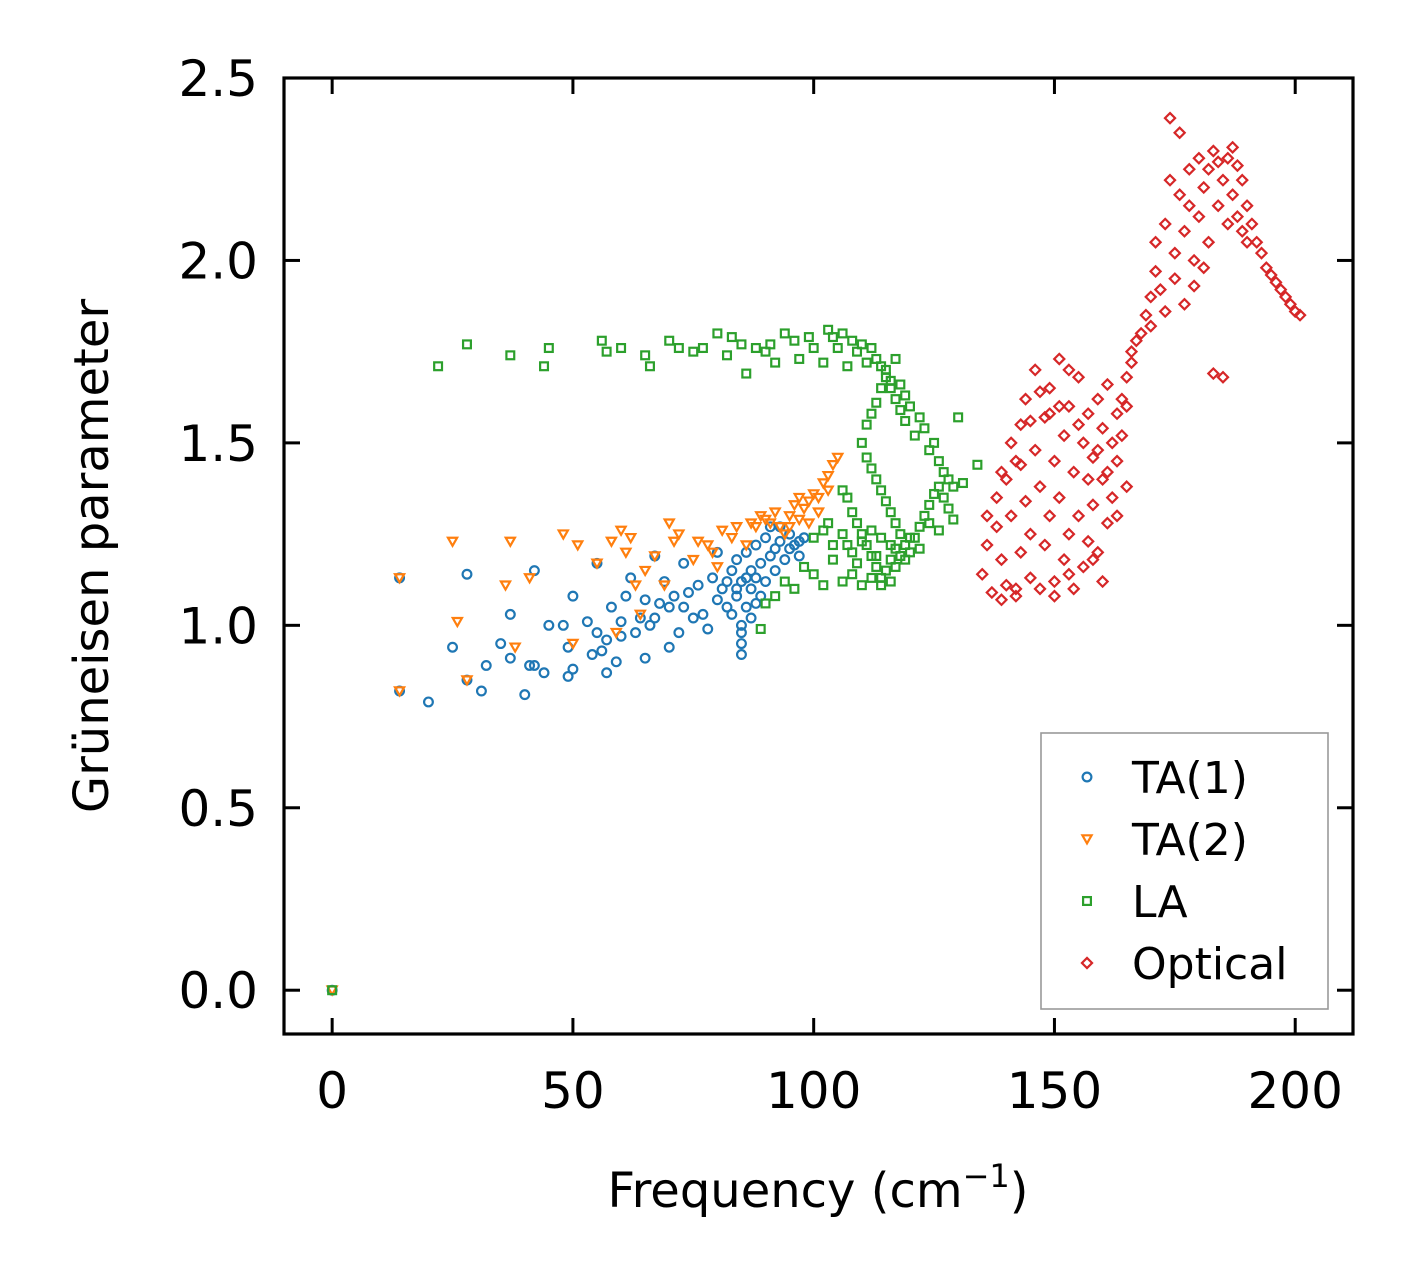  What do you see at coordinates (1087, 901) in the screenshot?
I see `legend-marker` at bounding box center [1087, 901].